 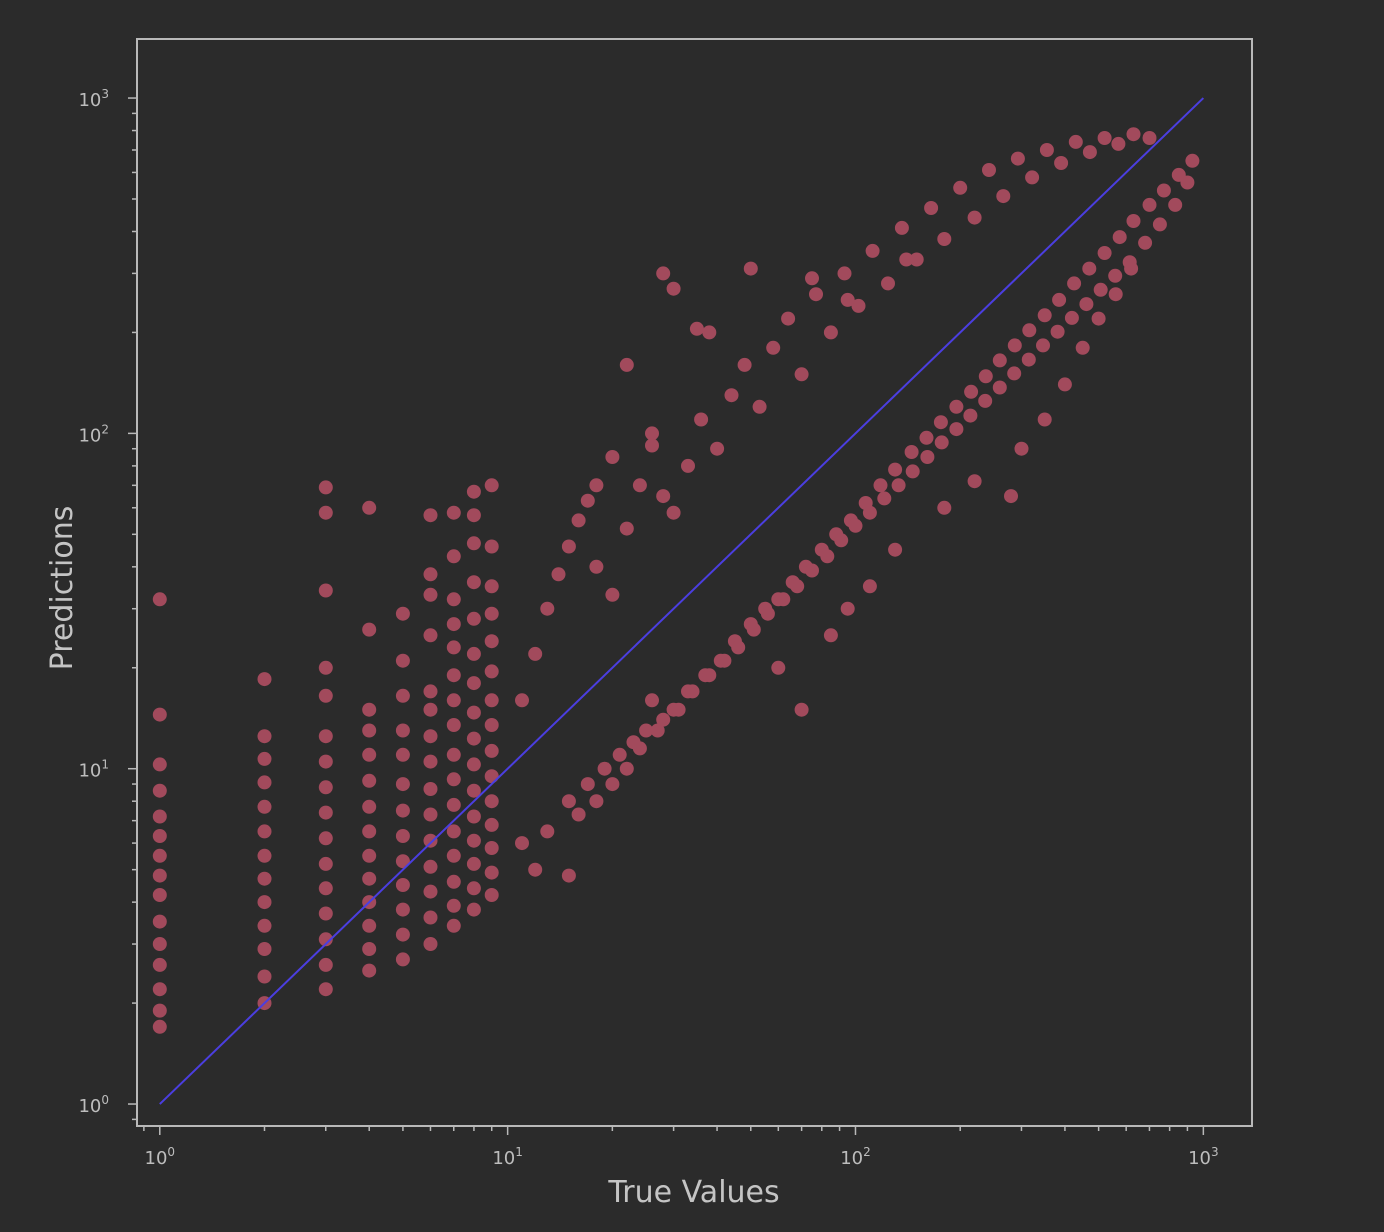 I want to click on y-tick-label: 10³, so click(x=93, y=99).